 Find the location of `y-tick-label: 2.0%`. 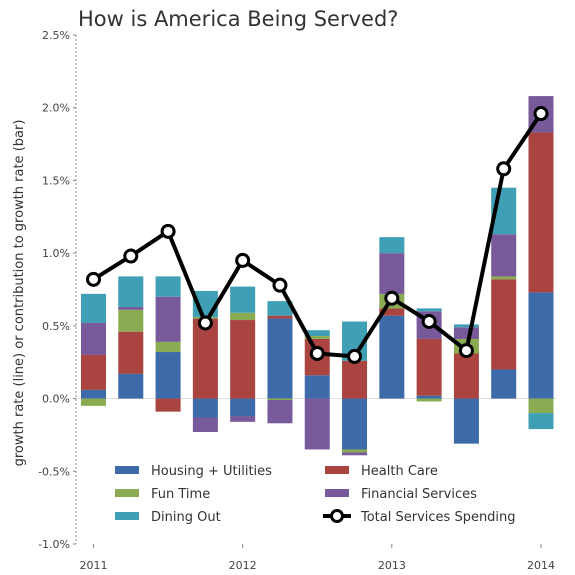

y-tick-label: 2.0% is located at coordinates (56, 108).